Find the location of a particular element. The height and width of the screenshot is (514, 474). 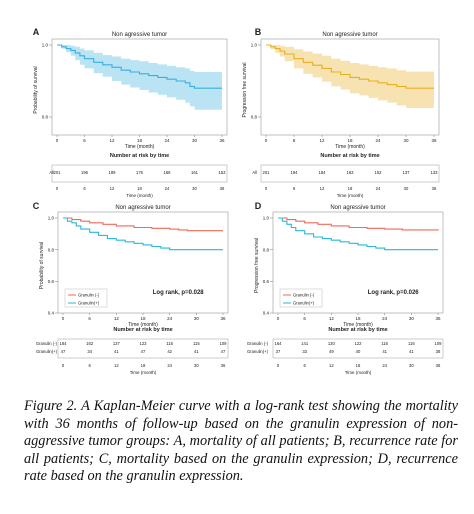

risk-value-a-0-4: 166 is located at coordinates (168, 172).